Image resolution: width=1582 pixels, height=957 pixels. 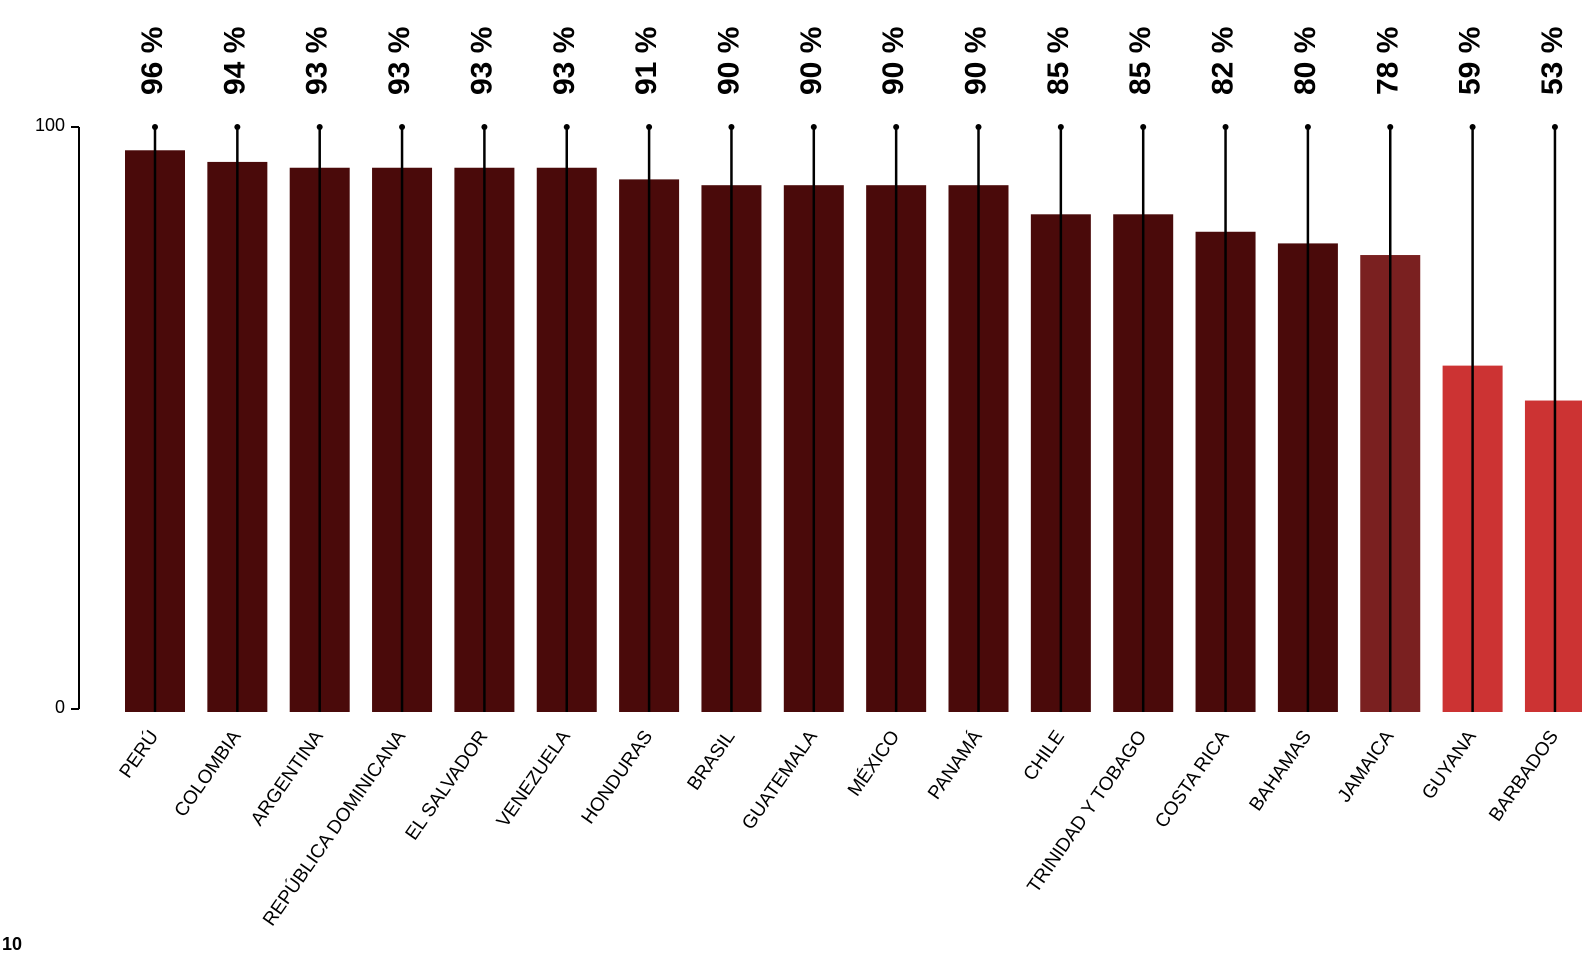 I want to click on y-axis: 0 100, so click(x=57, y=416).